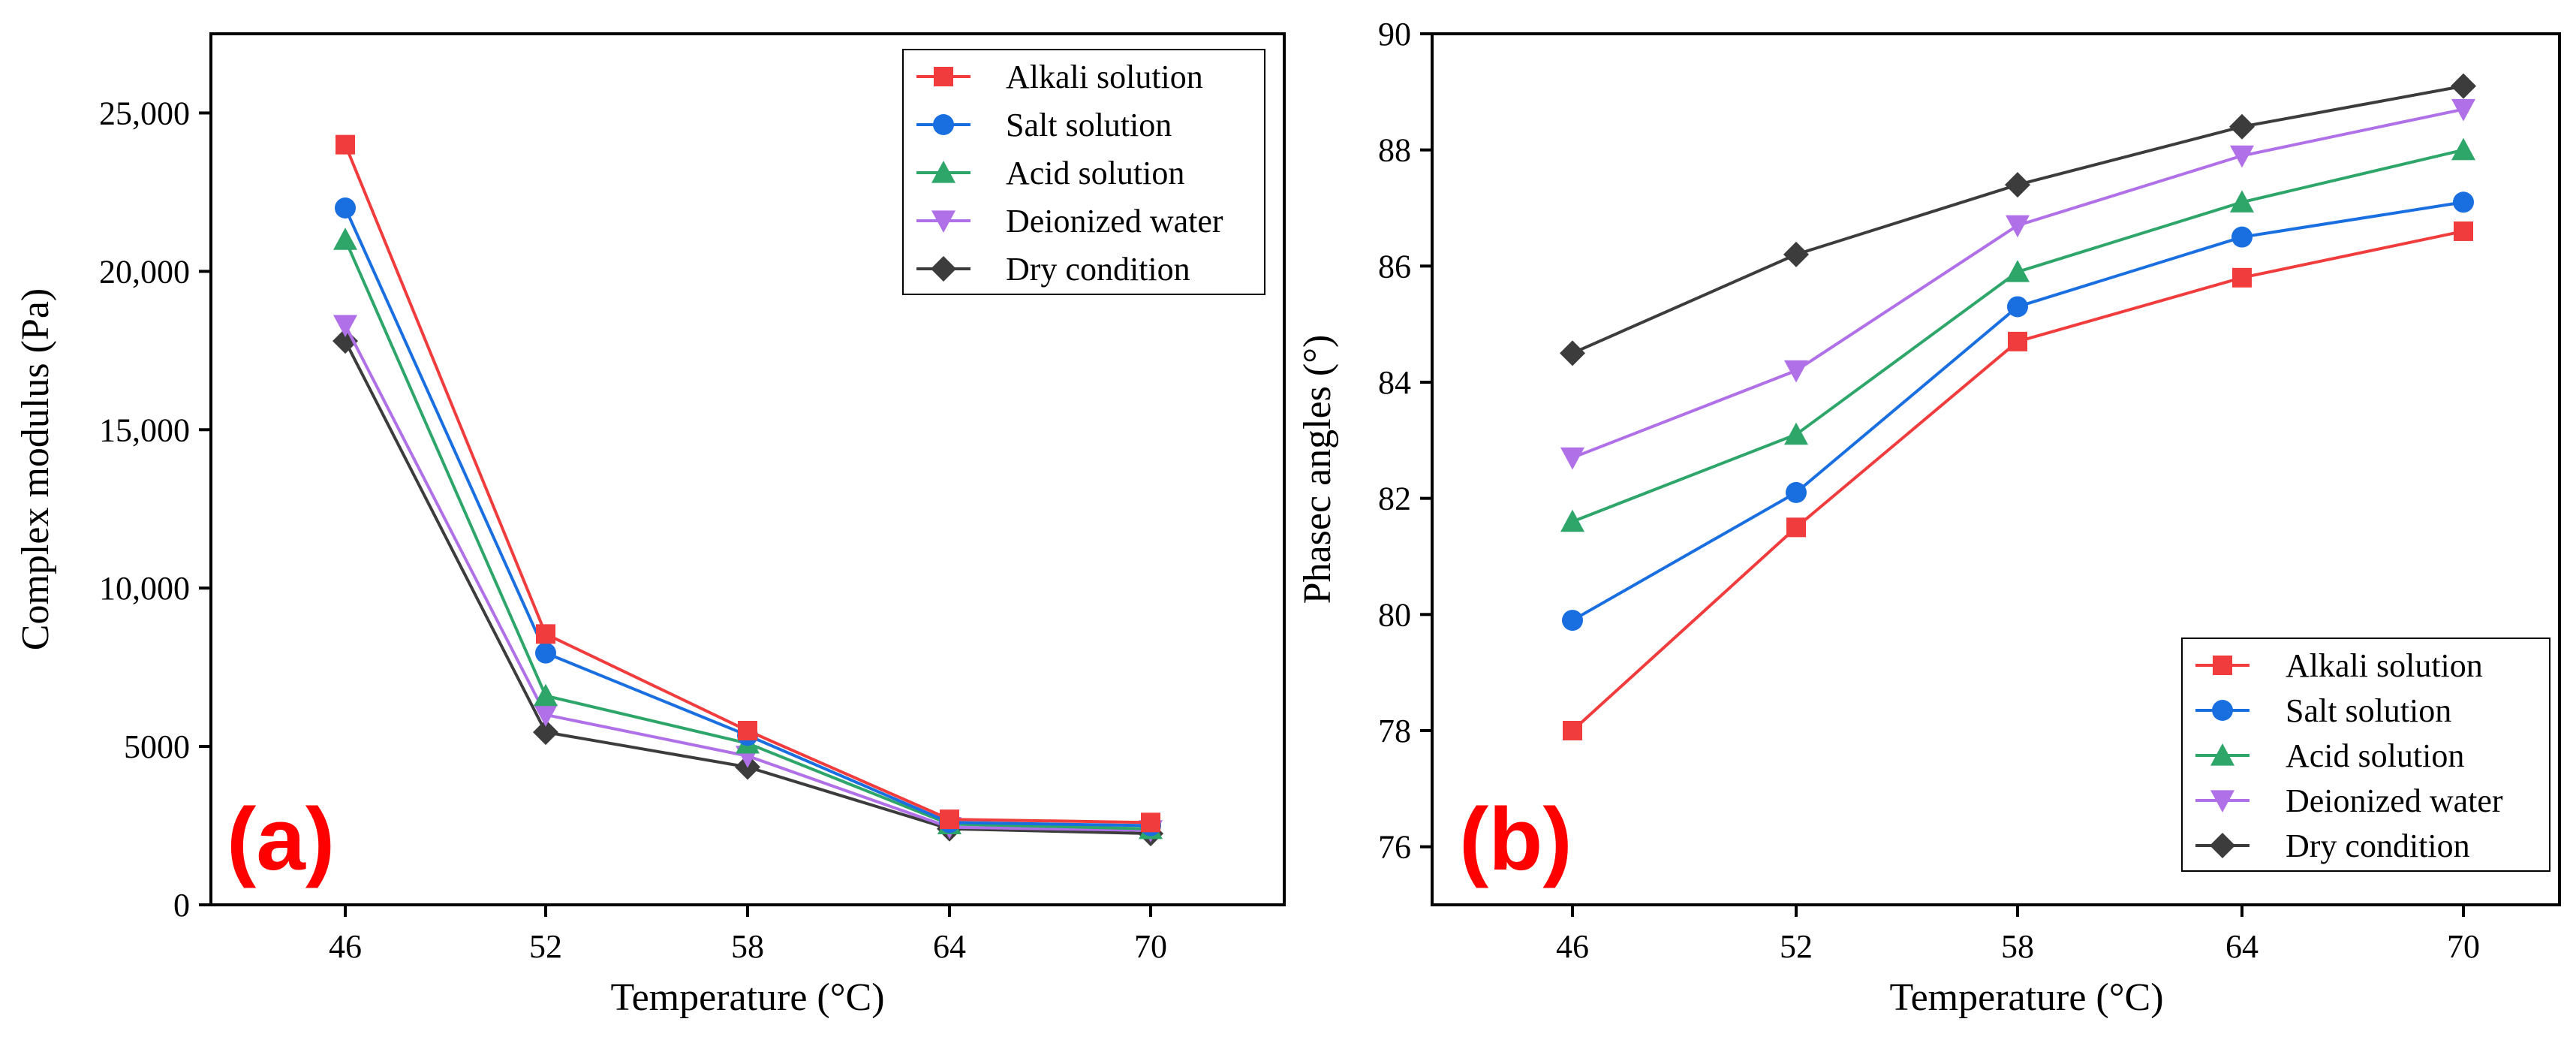  Describe the element at coordinates (144, 588) in the screenshot. I see `y-tick-label: 10,000` at that location.